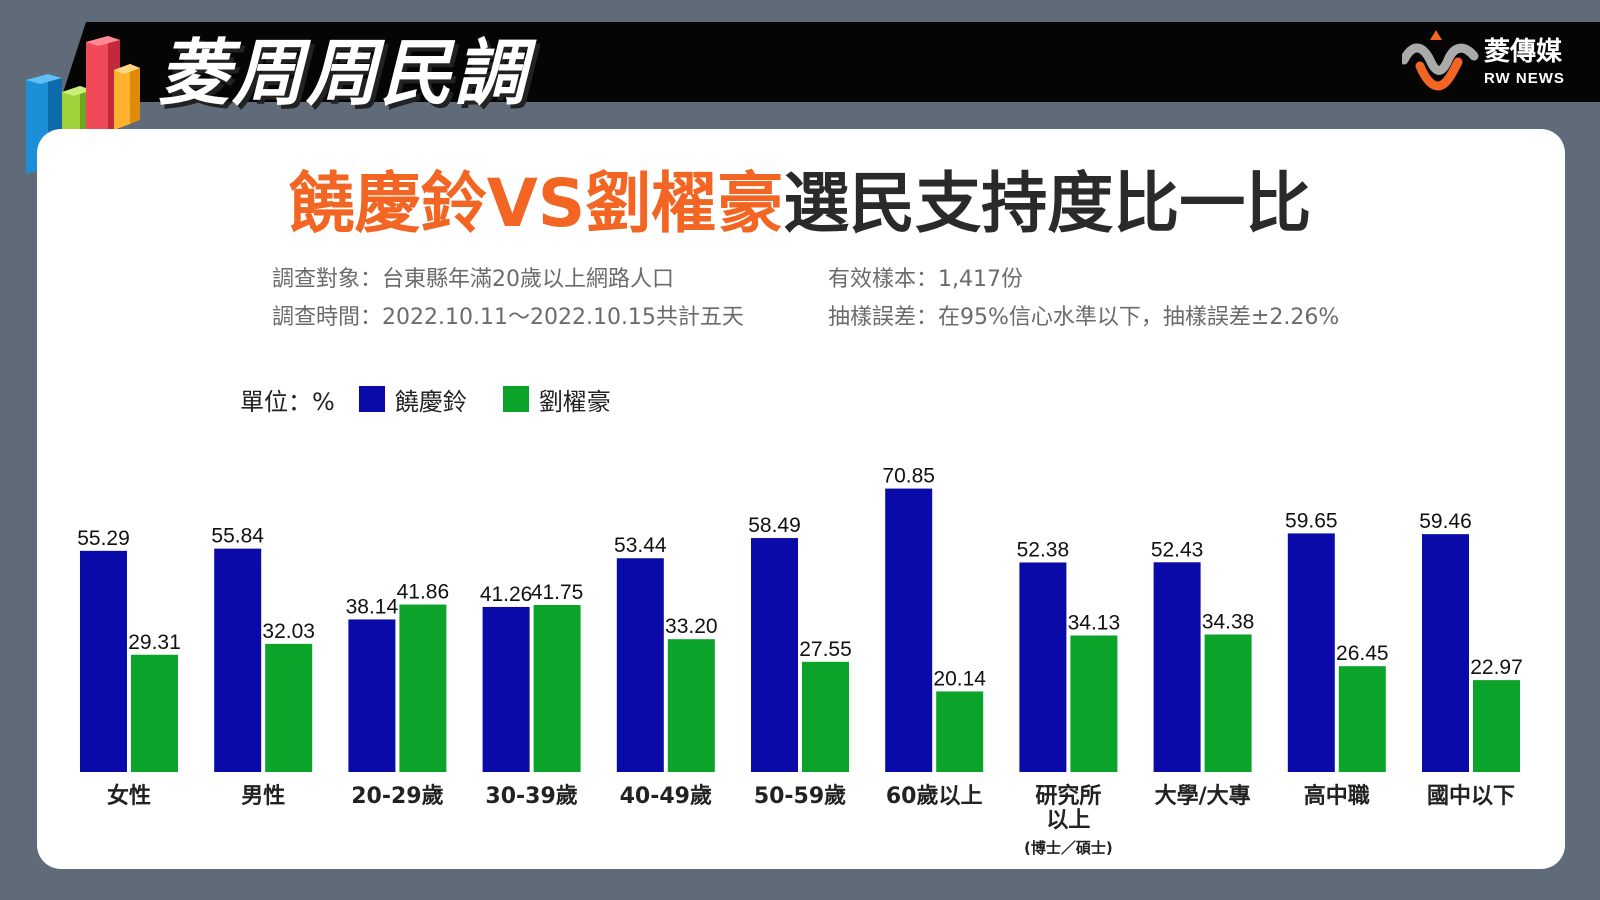 The height and width of the screenshot is (900, 1600). What do you see at coordinates (154, 642) in the screenshot?
I see `data-label-series2: 29.31` at bounding box center [154, 642].